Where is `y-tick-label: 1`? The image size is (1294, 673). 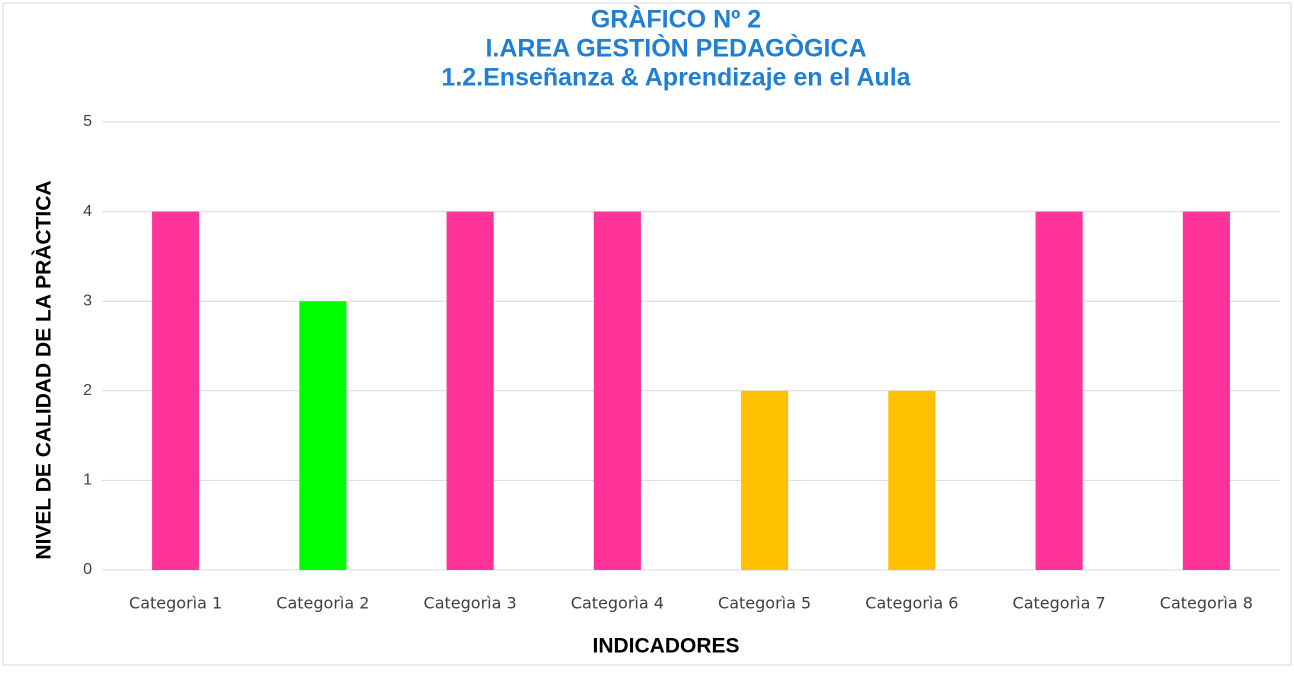 y-tick-label: 1 is located at coordinates (87, 480).